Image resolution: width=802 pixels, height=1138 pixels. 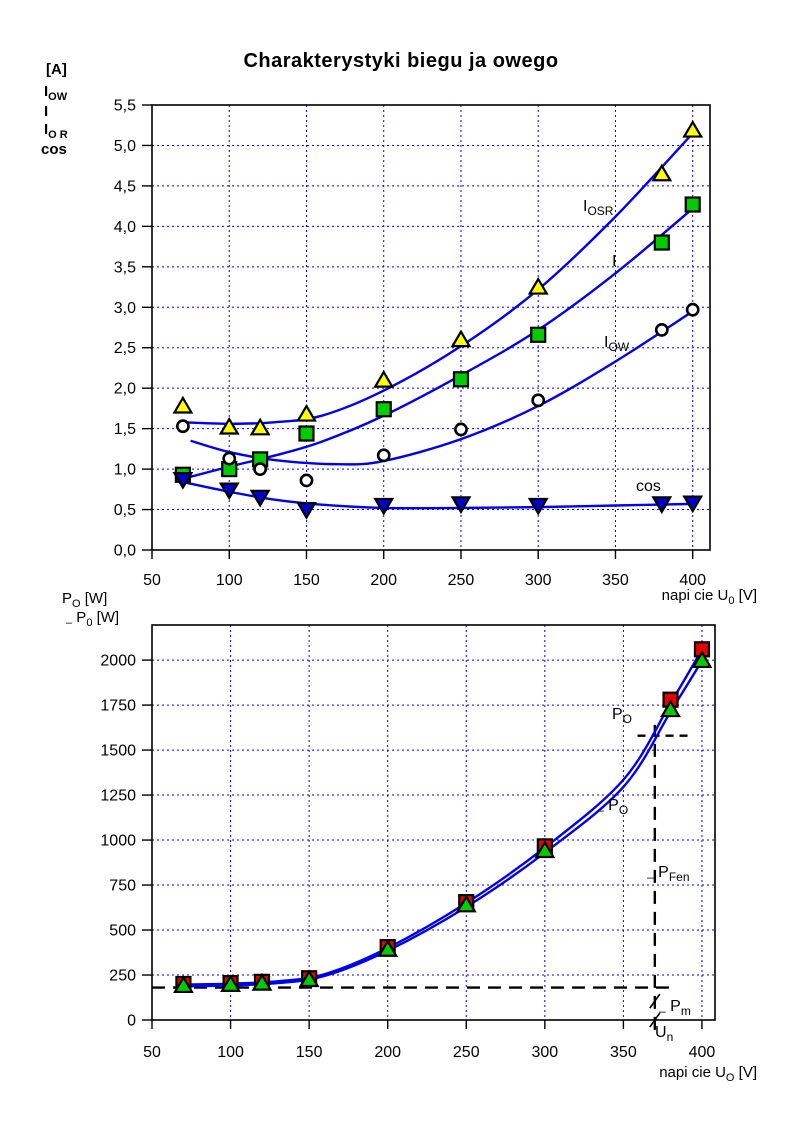 I want to click on x-tick-label: 250, so click(x=466, y=1052).